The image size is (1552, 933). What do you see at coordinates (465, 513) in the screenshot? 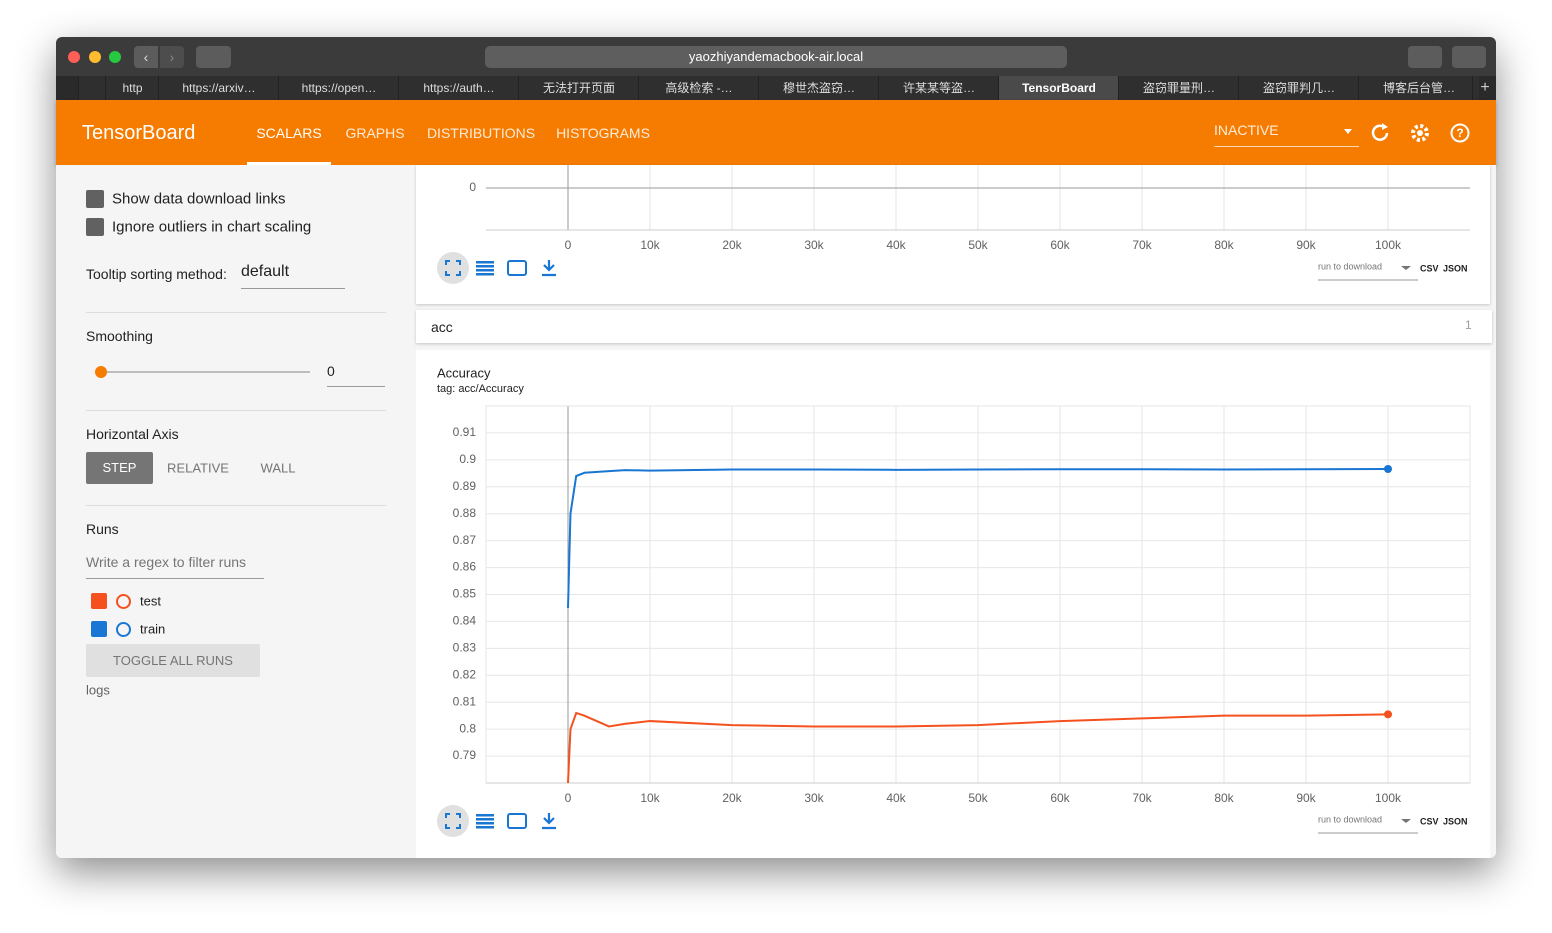
I see `y-tick-label: 0.88` at bounding box center [465, 513].